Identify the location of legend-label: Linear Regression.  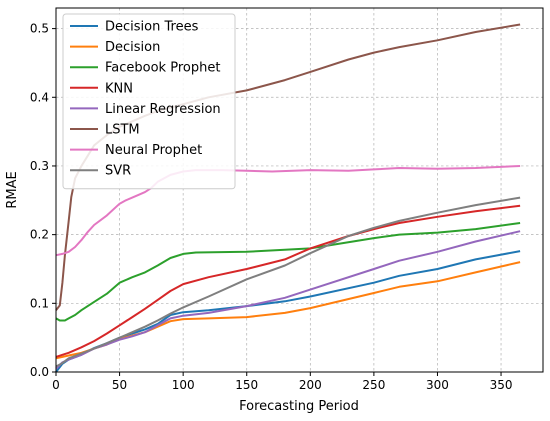
(163, 109).